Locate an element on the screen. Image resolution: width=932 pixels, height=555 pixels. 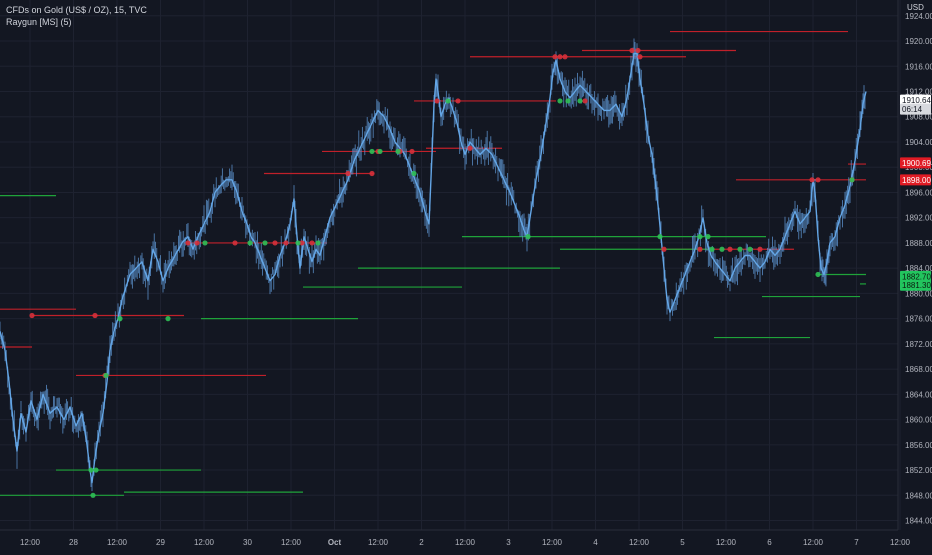
price-axis-label: 1900.69 is located at coordinates (915, 163).